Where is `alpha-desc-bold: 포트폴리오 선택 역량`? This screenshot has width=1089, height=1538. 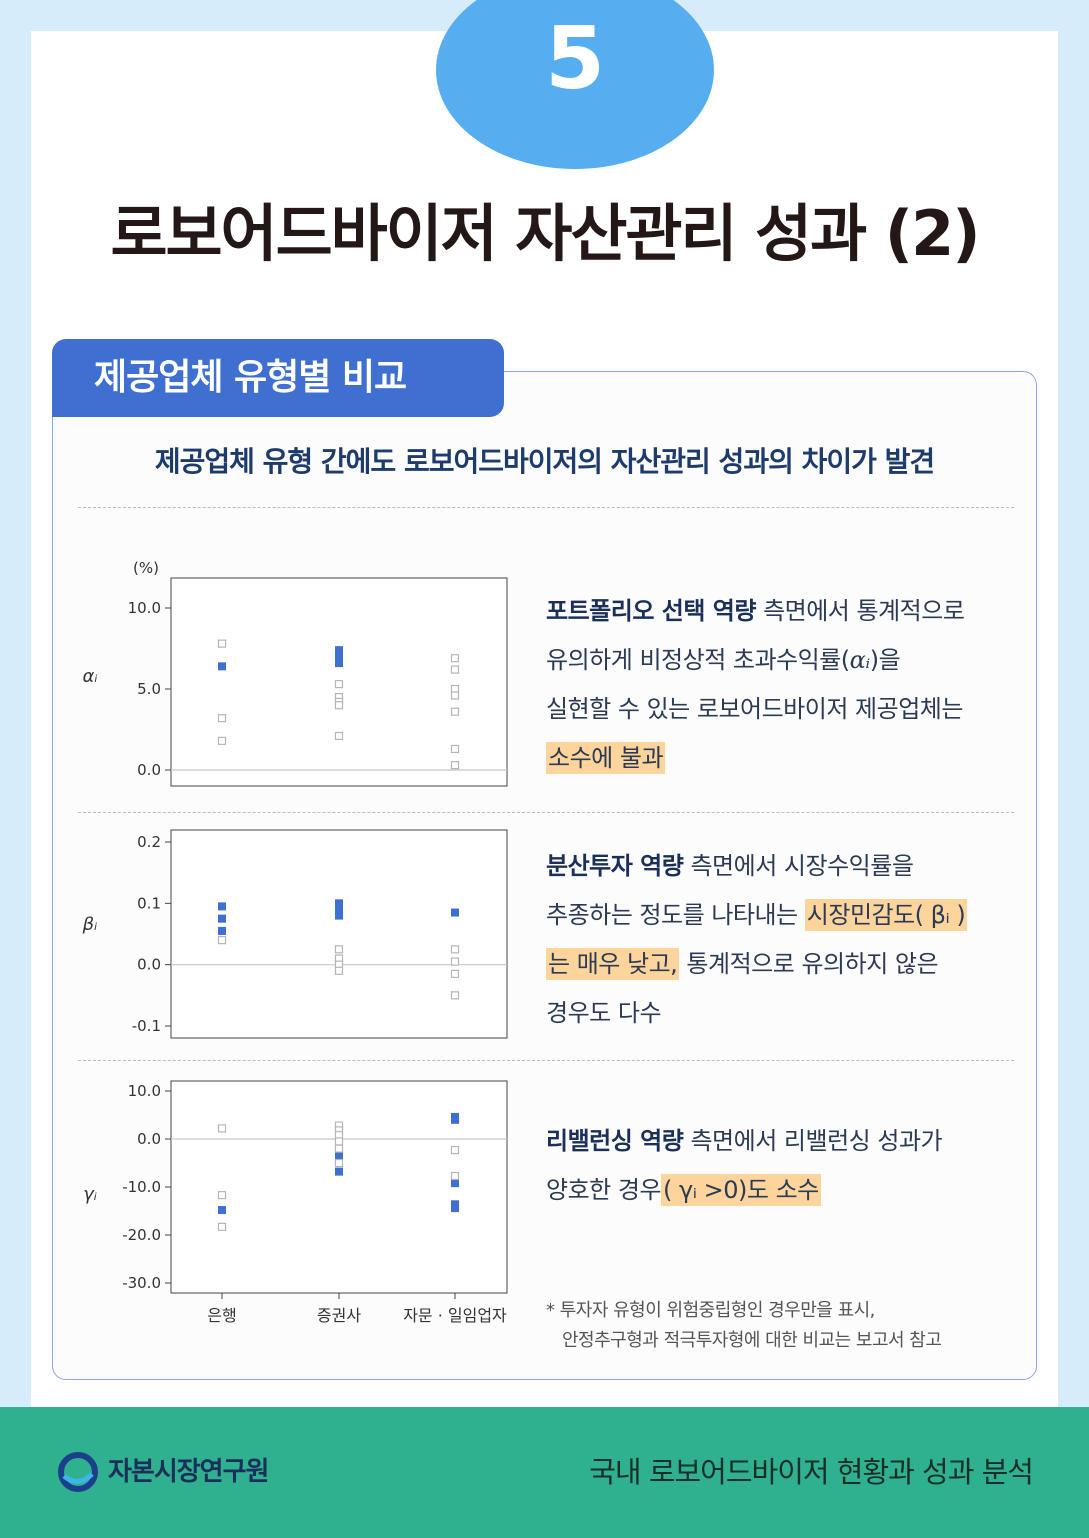
alpha-desc-bold: 포트폴리오 선택 역량 is located at coordinates (651, 611).